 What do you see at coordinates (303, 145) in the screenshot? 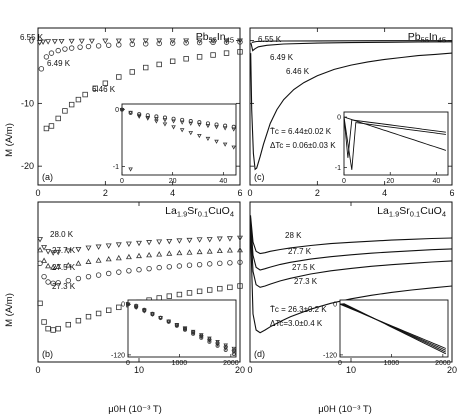
I see `annotation-1: ΔTc = 0.06±0.03 K` at bounding box center [303, 145].